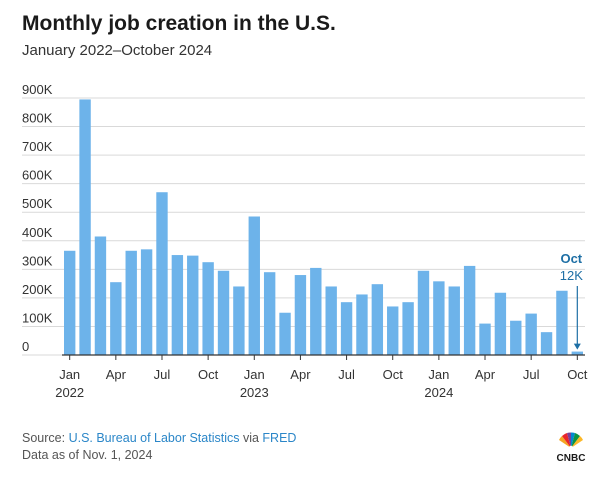 This screenshot has height=483, width=610. Describe the element at coordinates (37, 175) in the screenshot. I see `y-tick-label: 600K` at that location.